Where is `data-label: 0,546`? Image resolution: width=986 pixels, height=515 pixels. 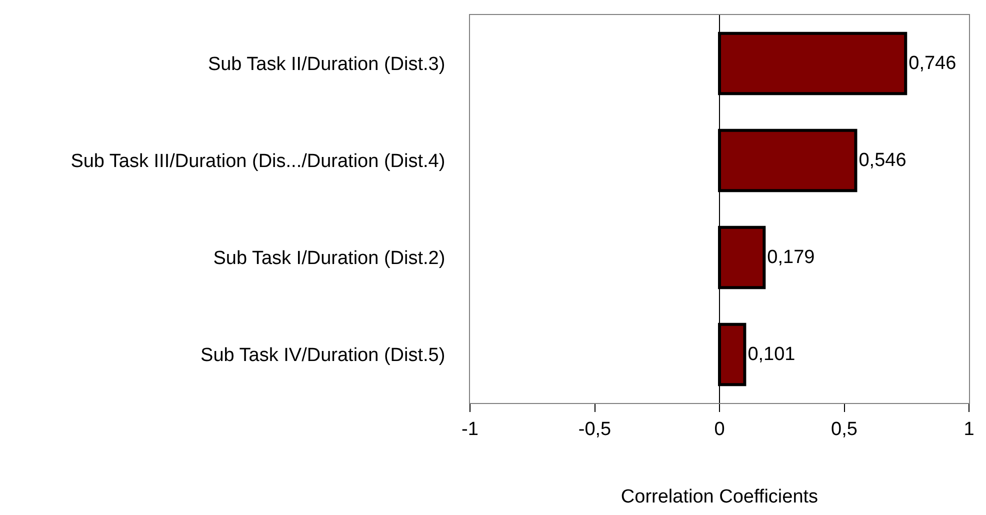
data-label: 0,546 is located at coordinates (882, 160).